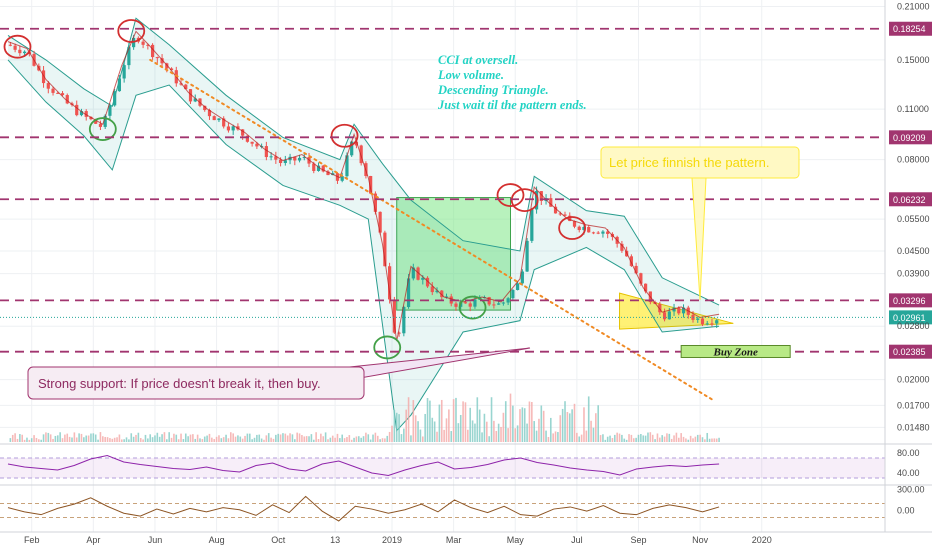 Image resolution: width=932 pixels, height=550 pixels. I want to click on level-label: 0.06232, so click(909, 200).